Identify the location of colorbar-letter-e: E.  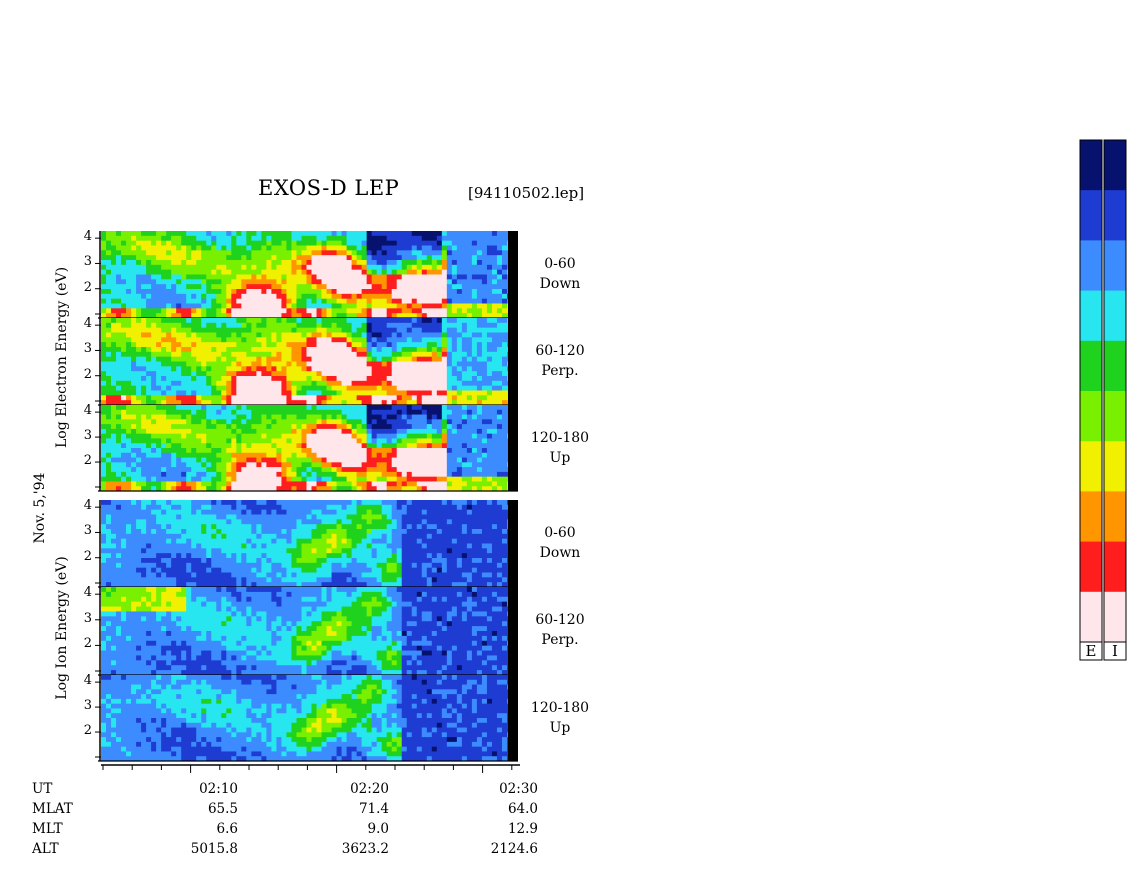
(1091, 651).